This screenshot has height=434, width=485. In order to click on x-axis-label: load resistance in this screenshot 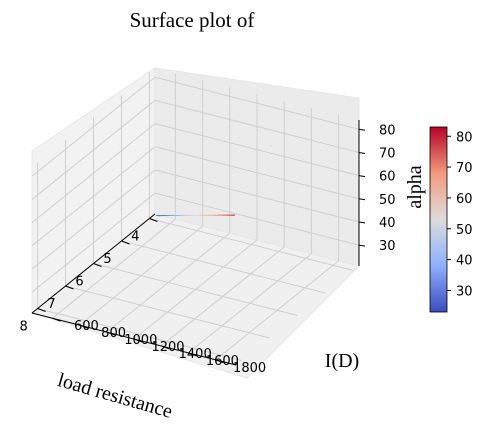, I will do `click(115, 396)`.